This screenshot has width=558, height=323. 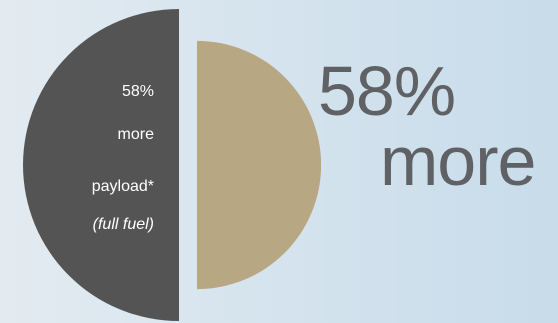 I want to click on headline-percentage: 58%, so click(x=387, y=91).